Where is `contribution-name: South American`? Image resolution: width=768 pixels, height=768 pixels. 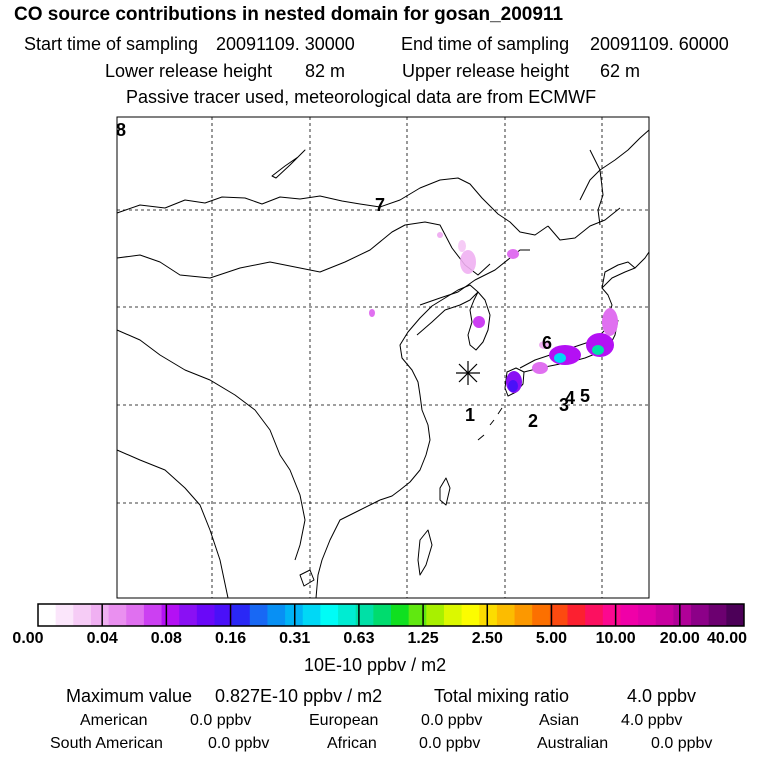
contribution-name: South American is located at coordinates (106, 743).